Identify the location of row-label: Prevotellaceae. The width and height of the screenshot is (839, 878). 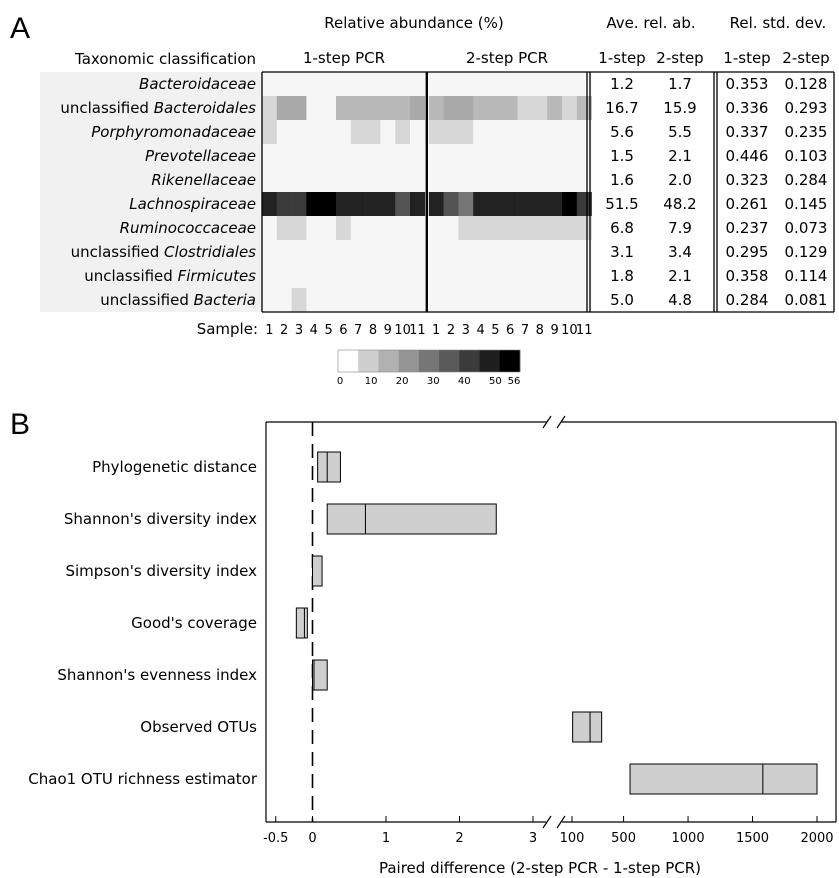
(200, 156).